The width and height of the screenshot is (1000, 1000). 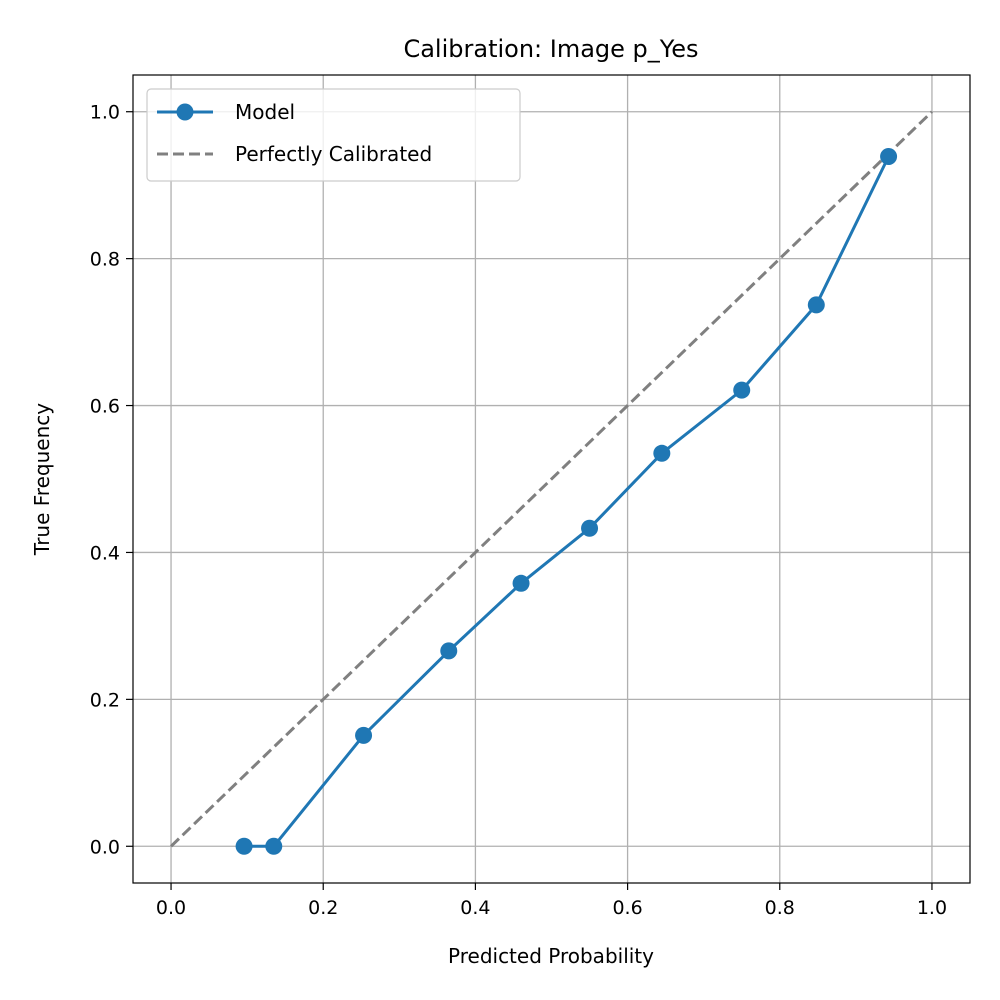 I want to click on legend: Model Perfectly Calibrated, so click(x=333, y=135).